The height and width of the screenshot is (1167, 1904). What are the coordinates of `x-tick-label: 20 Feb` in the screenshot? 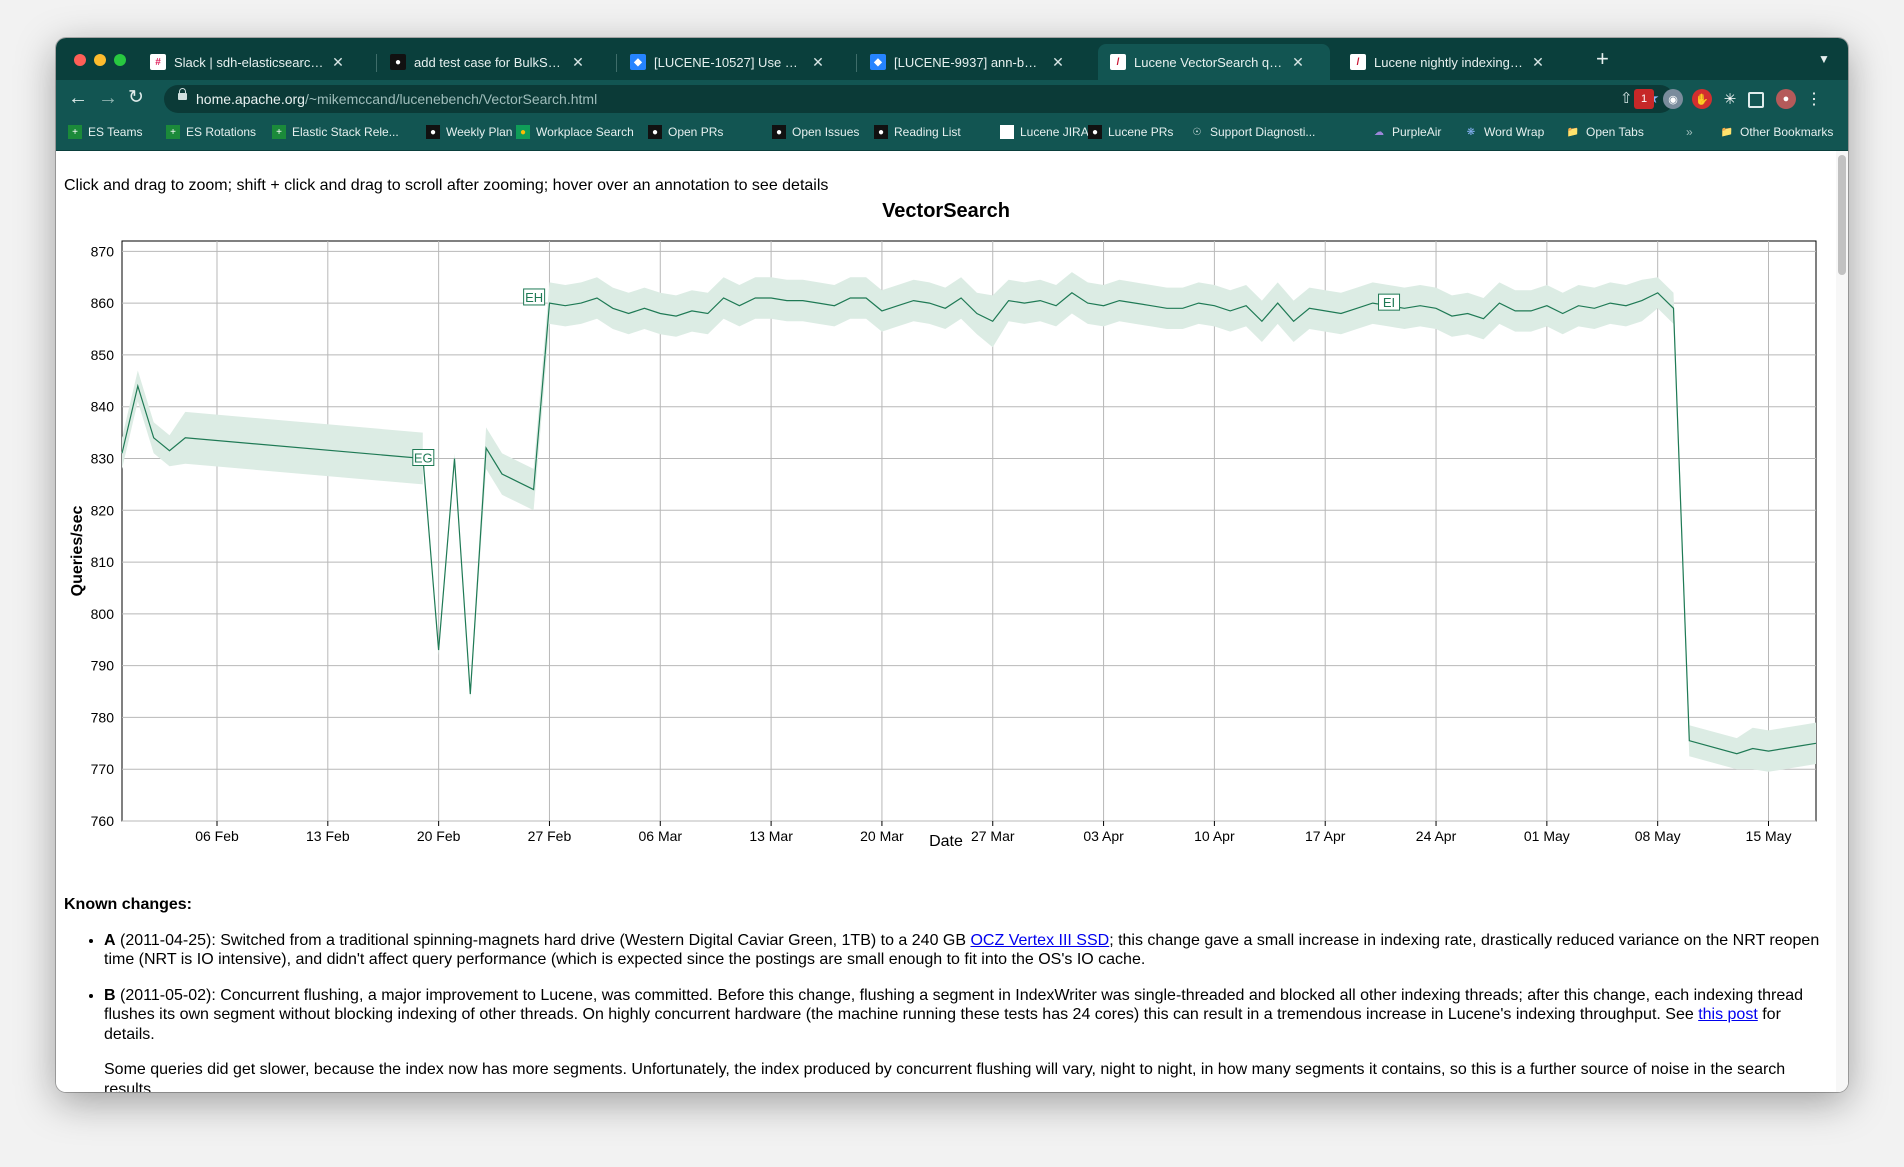 It's located at (439, 836).